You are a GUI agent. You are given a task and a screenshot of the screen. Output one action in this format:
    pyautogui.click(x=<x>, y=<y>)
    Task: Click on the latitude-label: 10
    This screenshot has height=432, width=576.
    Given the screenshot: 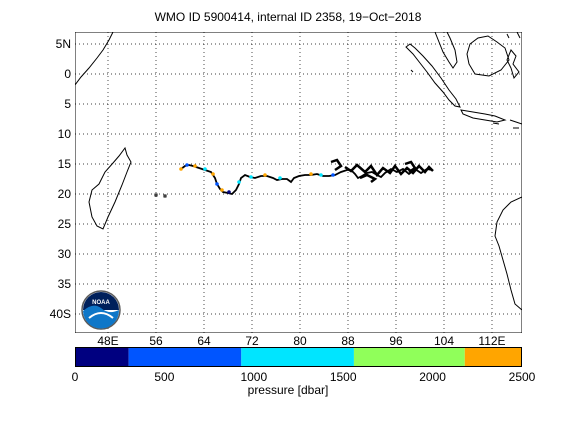 What is the action you would take?
    pyautogui.click(x=64, y=134)
    